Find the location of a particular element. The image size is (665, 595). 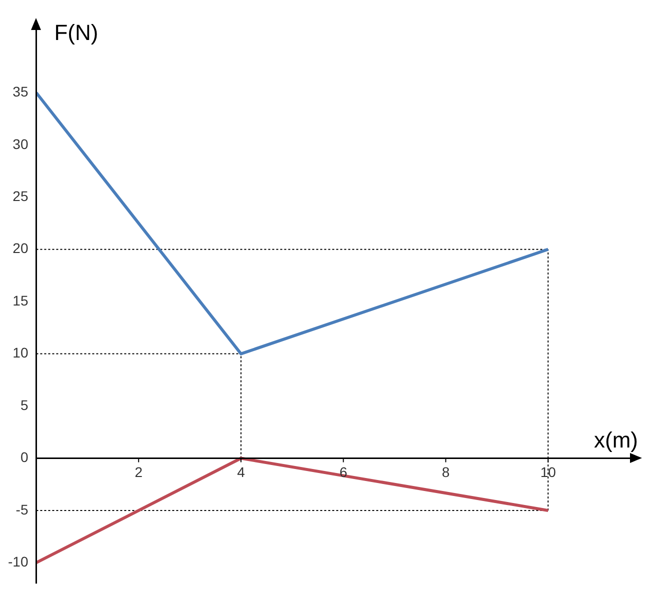

y-tick-label: -10 is located at coordinates (18, 562).